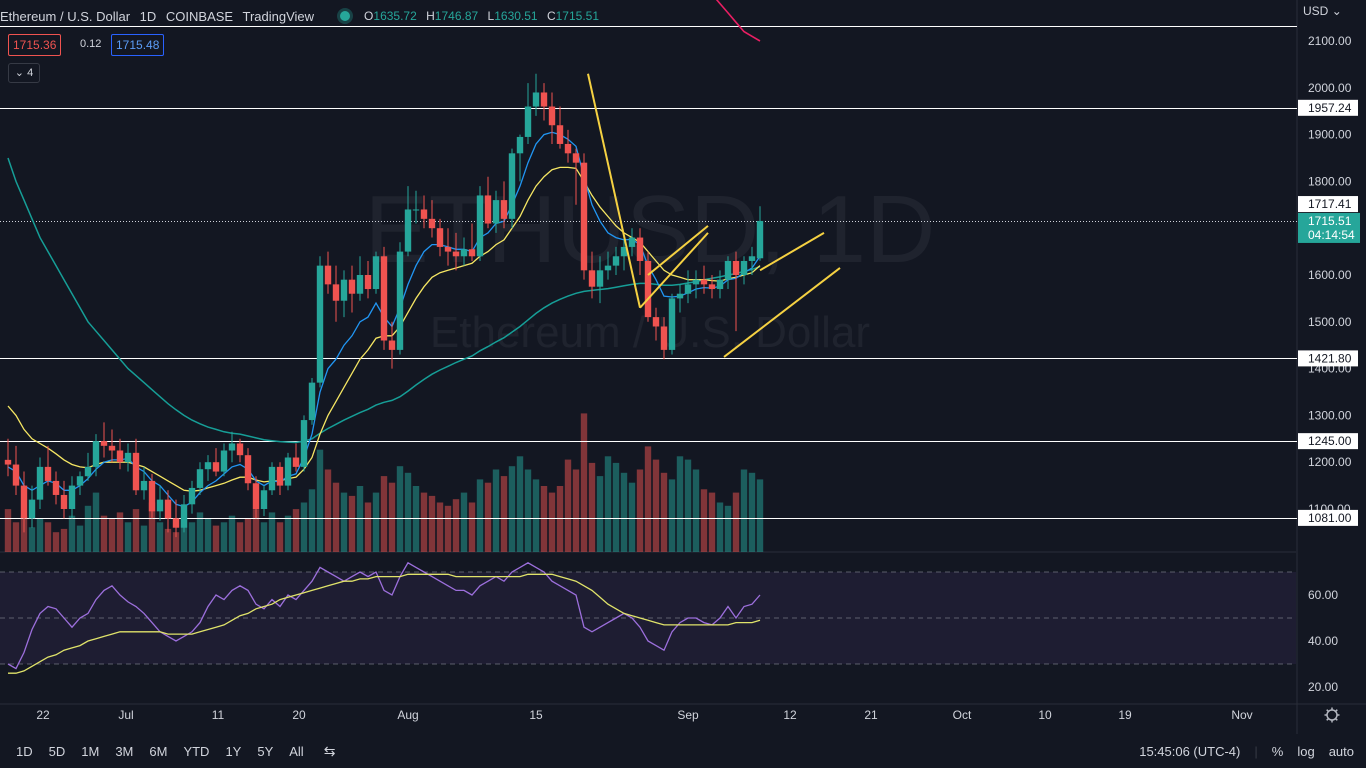 The height and width of the screenshot is (768, 1366). What do you see at coordinates (345, 16) in the screenshot?
I see `market-status-icon` at bounding box center [345, 16].